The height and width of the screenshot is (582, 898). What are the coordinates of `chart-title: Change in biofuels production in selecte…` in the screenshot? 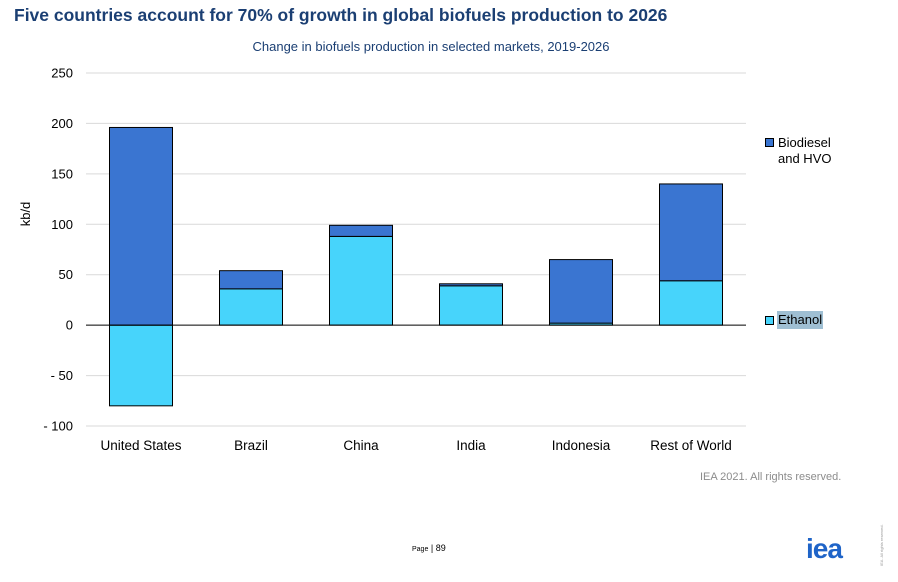 It's located at (431, 46).